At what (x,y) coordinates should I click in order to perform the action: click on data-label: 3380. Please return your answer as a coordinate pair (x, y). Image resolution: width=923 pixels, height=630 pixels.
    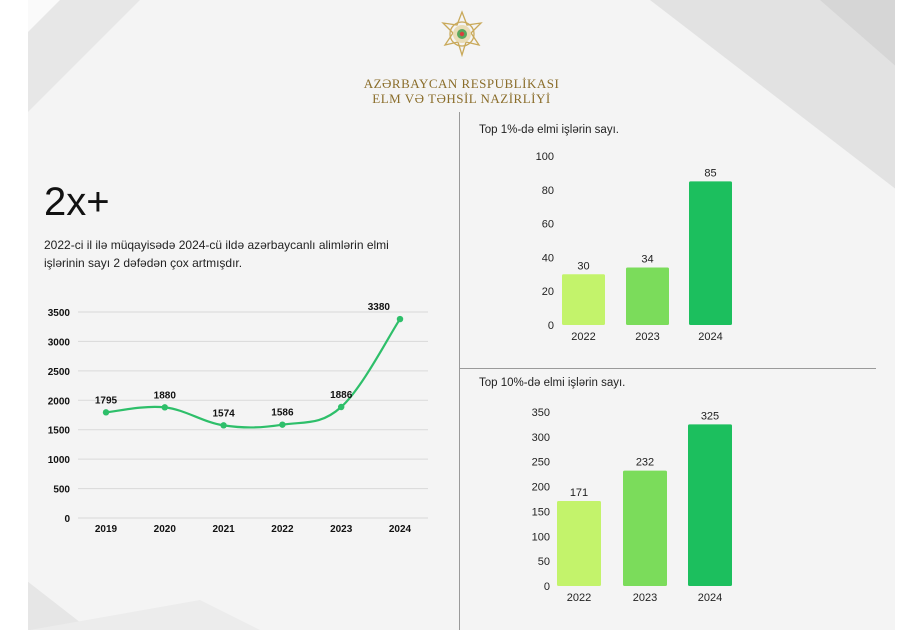
    Looking at the image, I should click on (379, 307).